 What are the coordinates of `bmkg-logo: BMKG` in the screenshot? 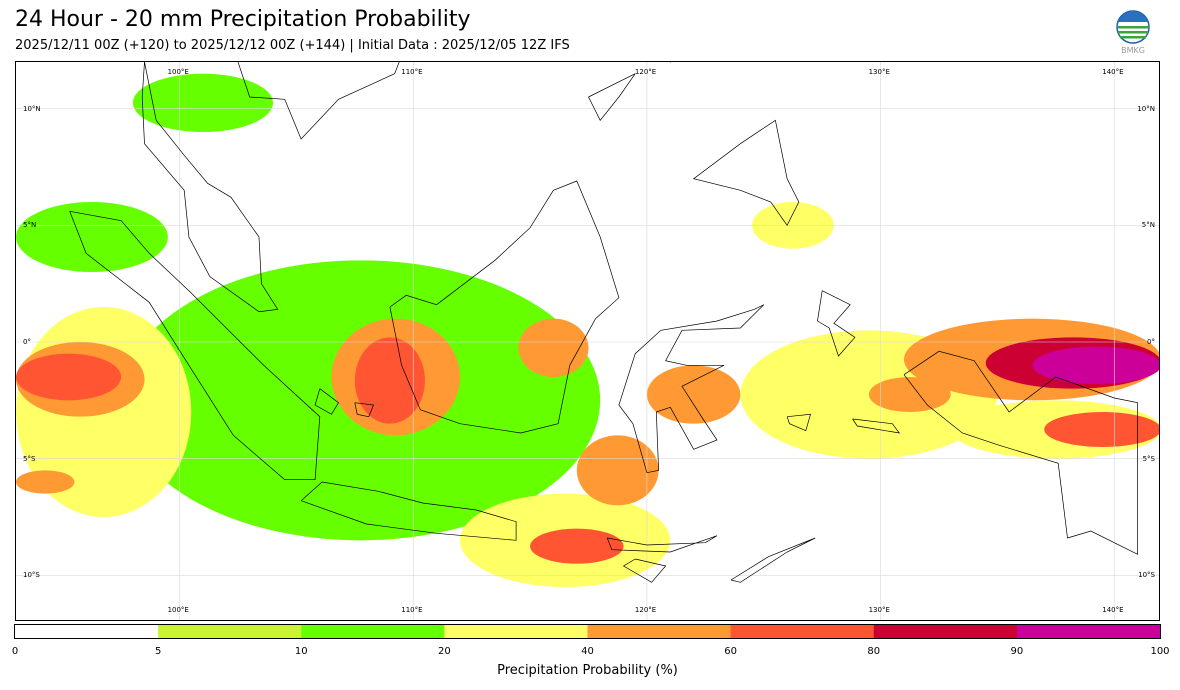 It's located at (1133, 33).